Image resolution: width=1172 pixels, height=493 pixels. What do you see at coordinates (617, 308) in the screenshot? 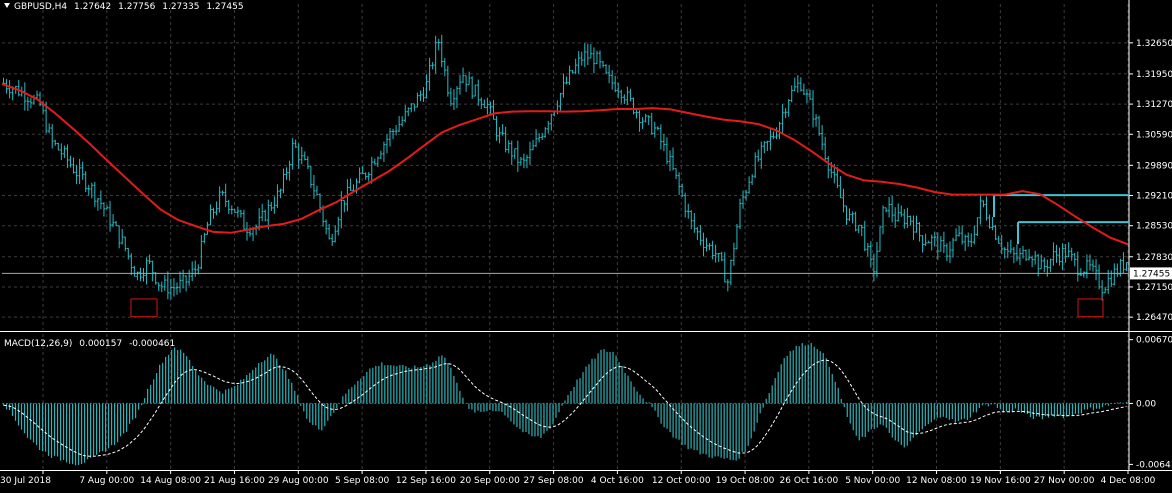
I see `marker-boxes` at bounding box center [617, 308].